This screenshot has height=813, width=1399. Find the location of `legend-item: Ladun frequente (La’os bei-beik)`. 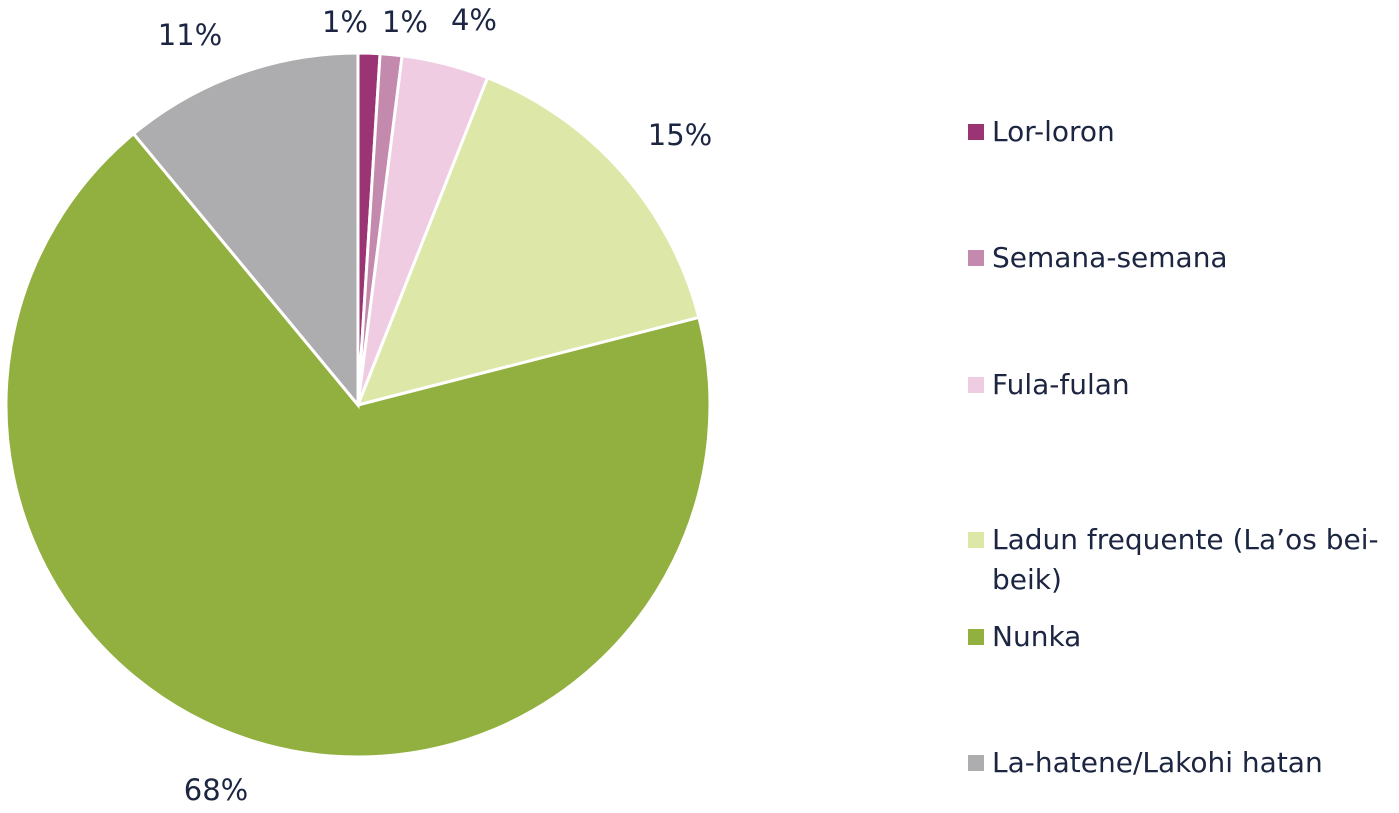

legend-item: Ladun frequente (La’os bei-beik) is located at coordinates (1183, 560).